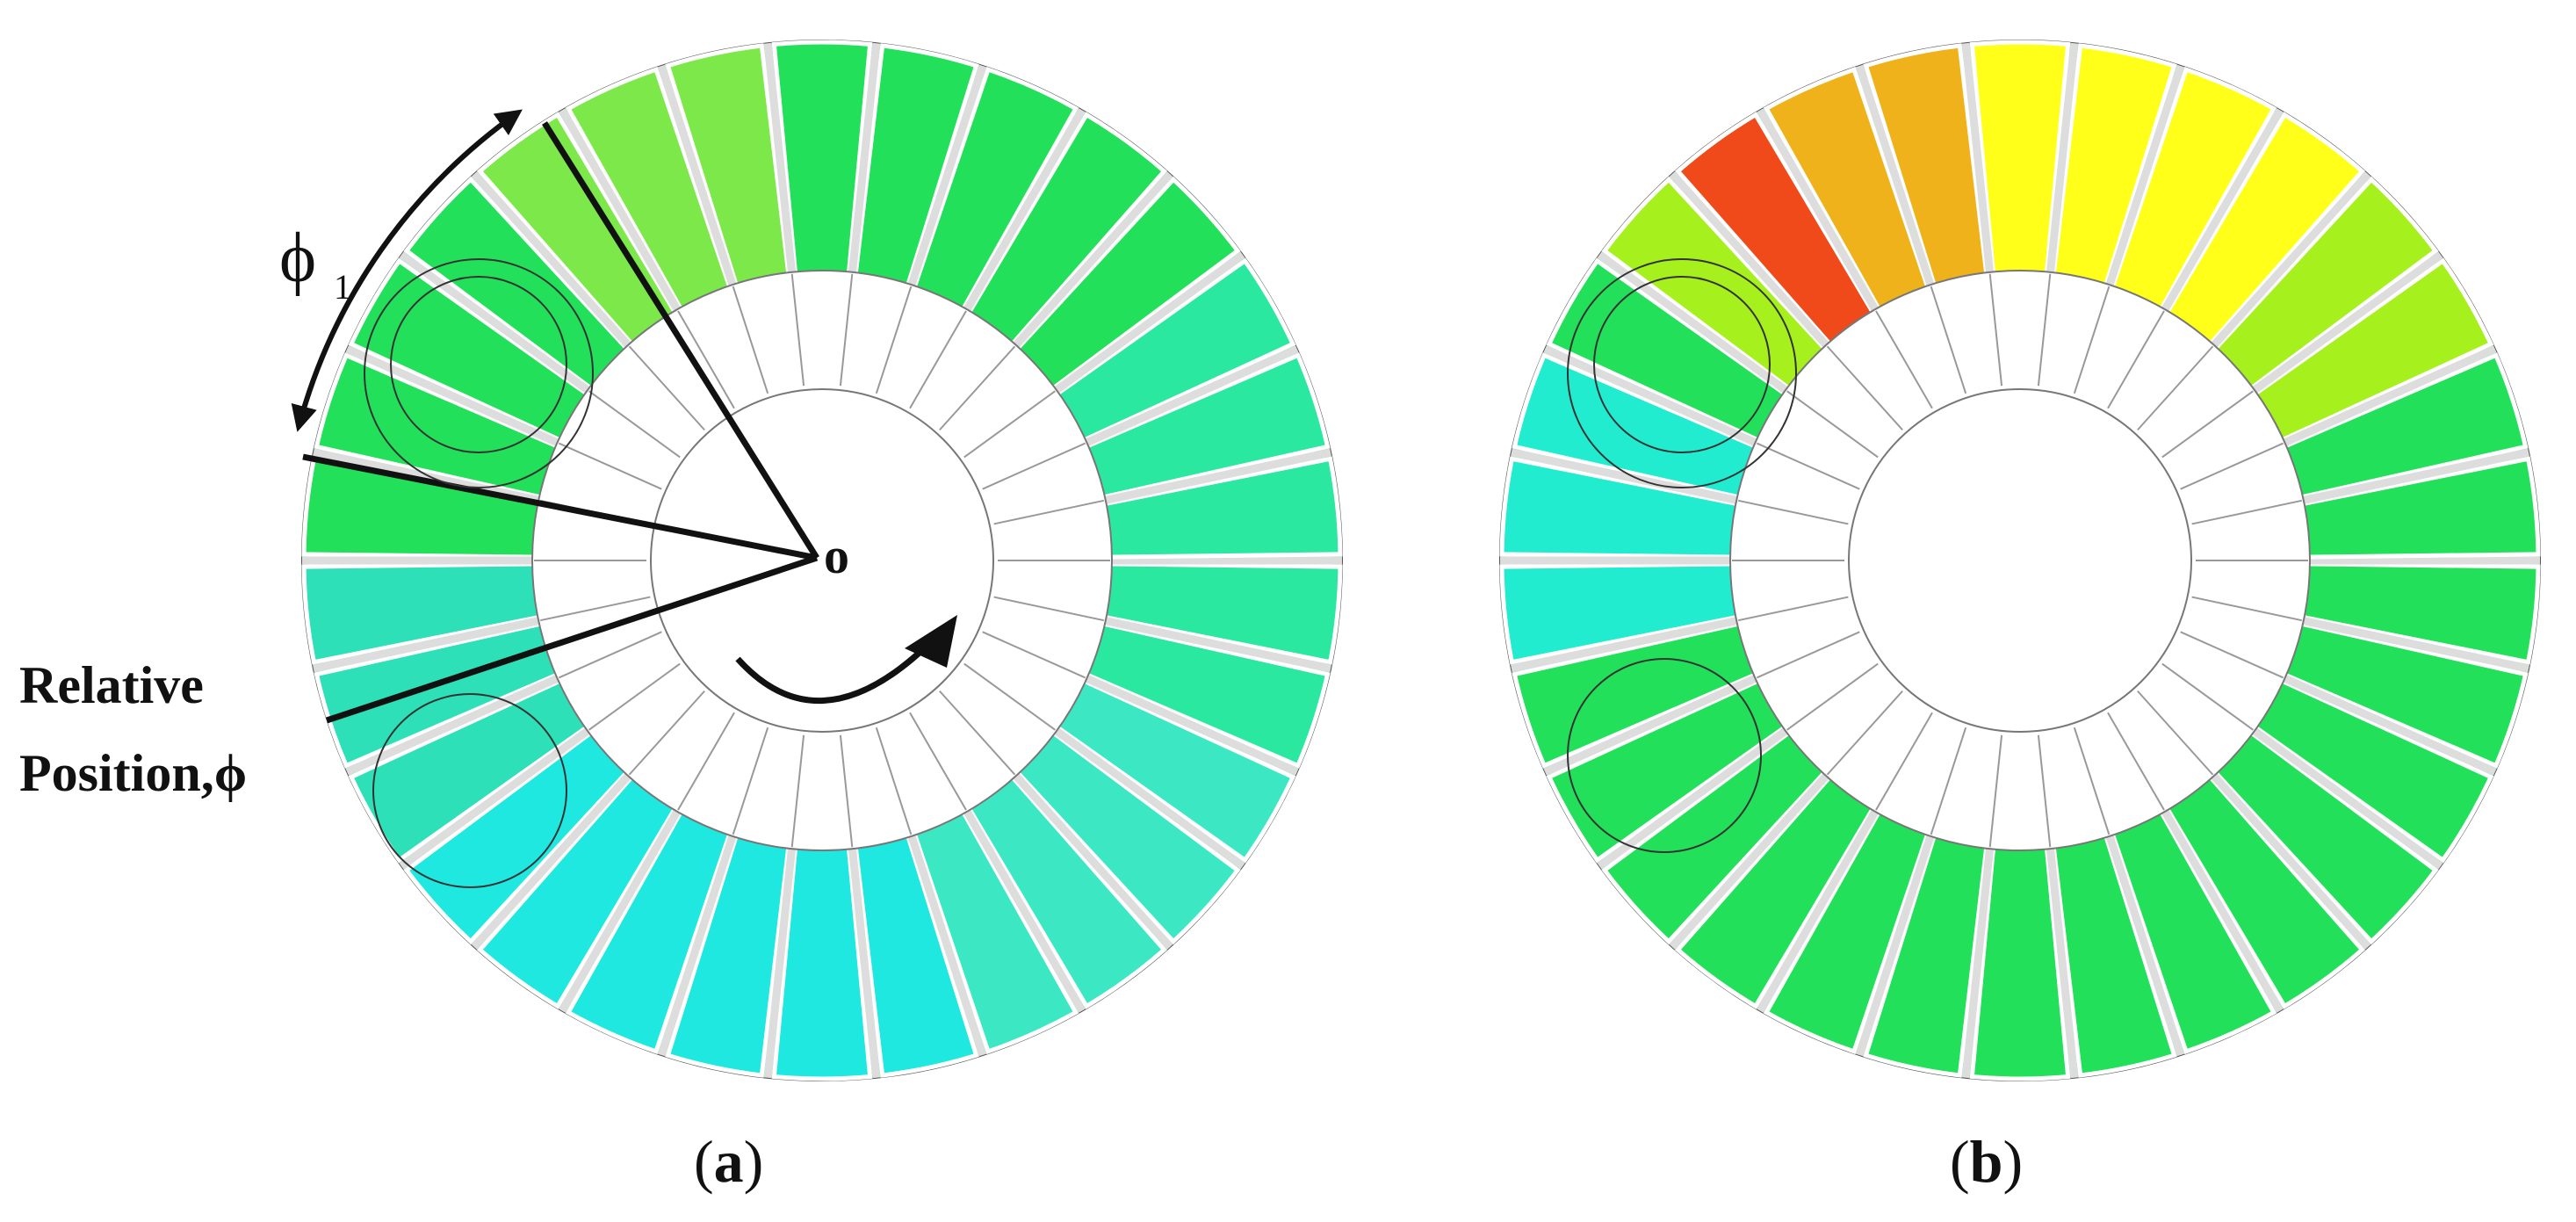 The width and height of the screenshot is (2576, 1222). What do you see at coordinates (830, 676) in the screenshot?
I see `rotation-arrow` at bounding box center [830, 676].